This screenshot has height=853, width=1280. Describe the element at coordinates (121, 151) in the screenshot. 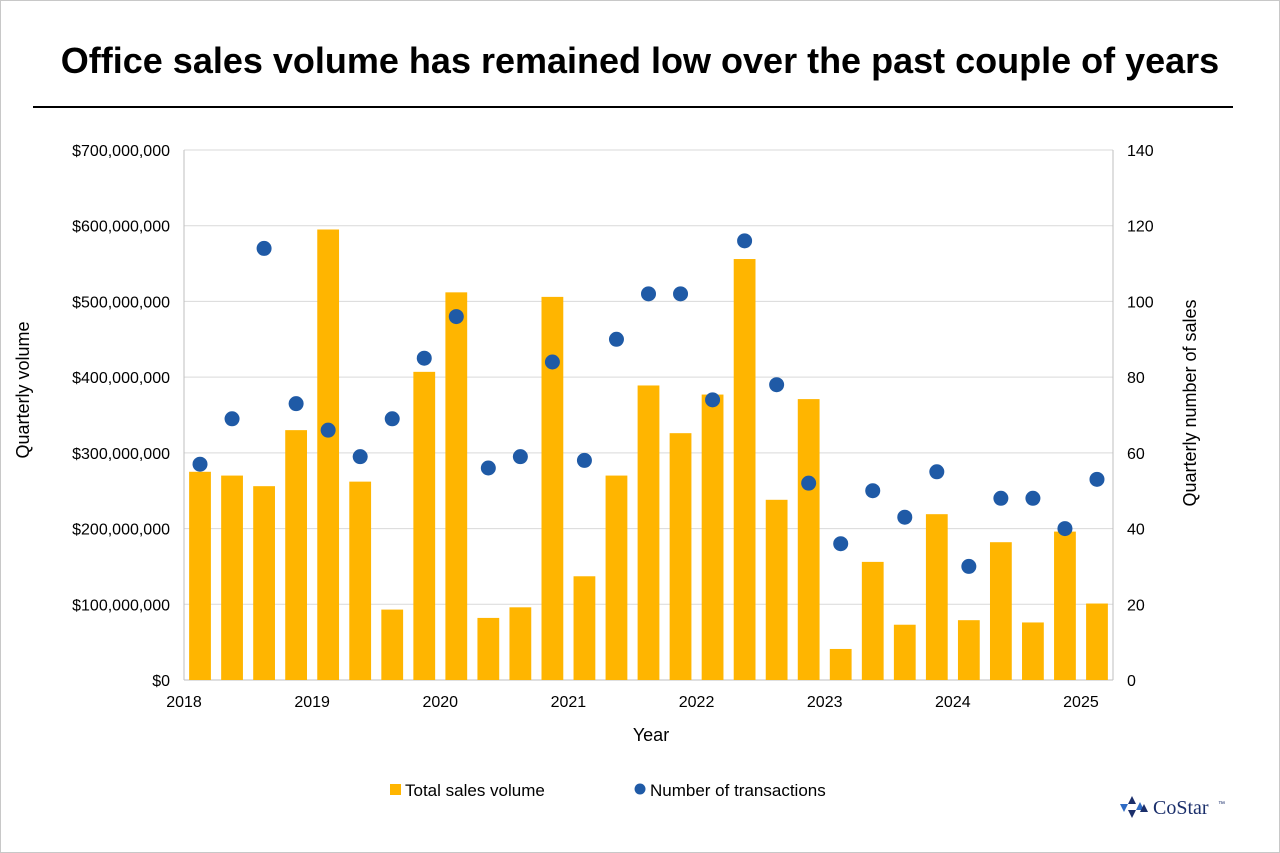

I see `y-tick-label: $700,000,000` at that location.